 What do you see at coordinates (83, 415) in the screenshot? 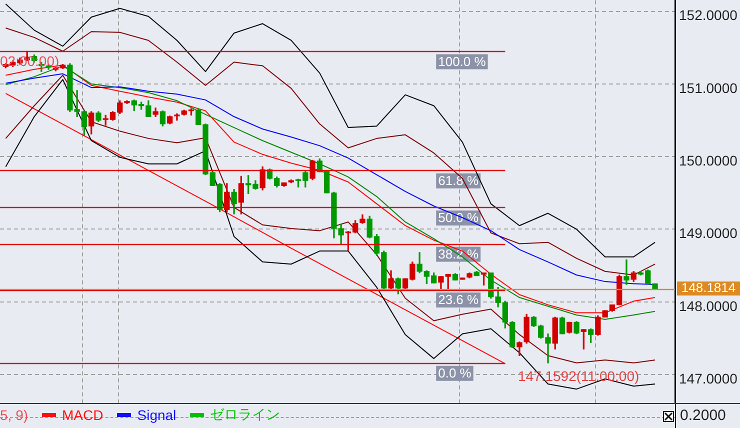
I see `legend-label: MACD` at bounding box center [83, 415].